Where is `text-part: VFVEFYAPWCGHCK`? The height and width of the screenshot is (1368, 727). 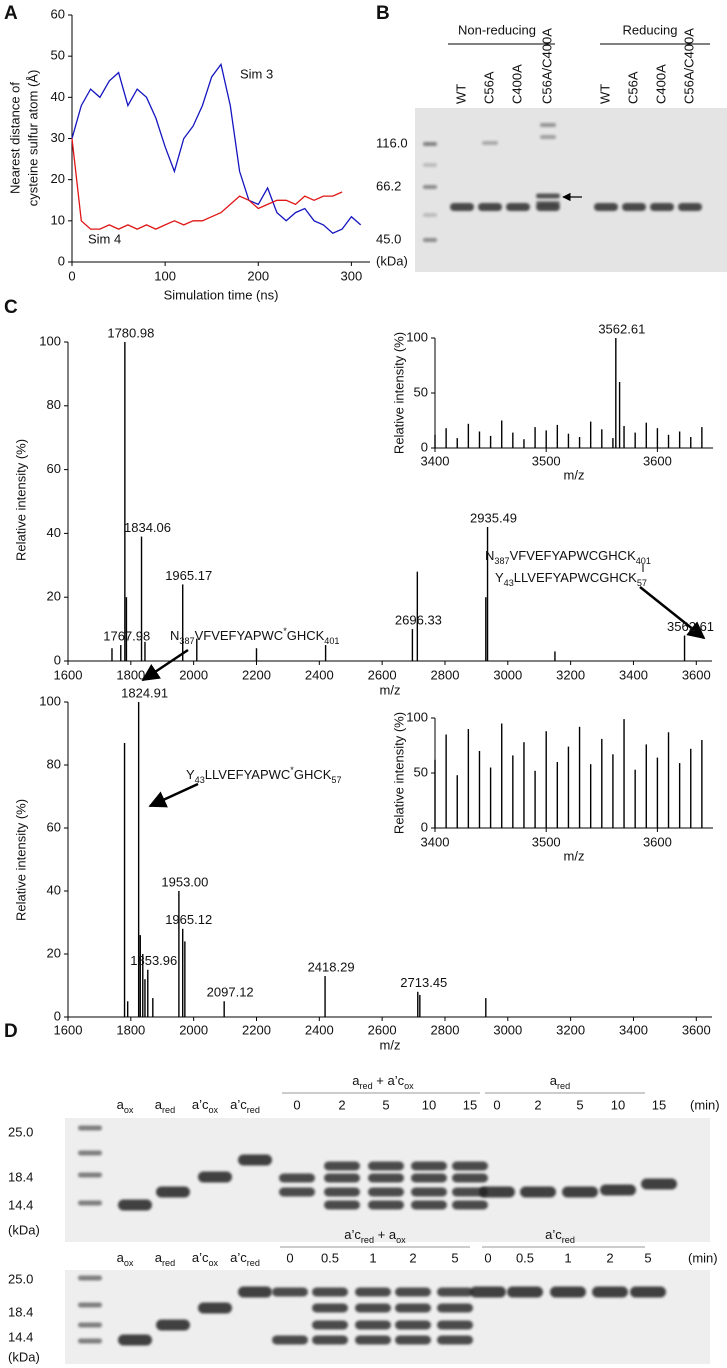 text-part: VFVEFYAPWCGHCK is located at coordinates (573, 555).